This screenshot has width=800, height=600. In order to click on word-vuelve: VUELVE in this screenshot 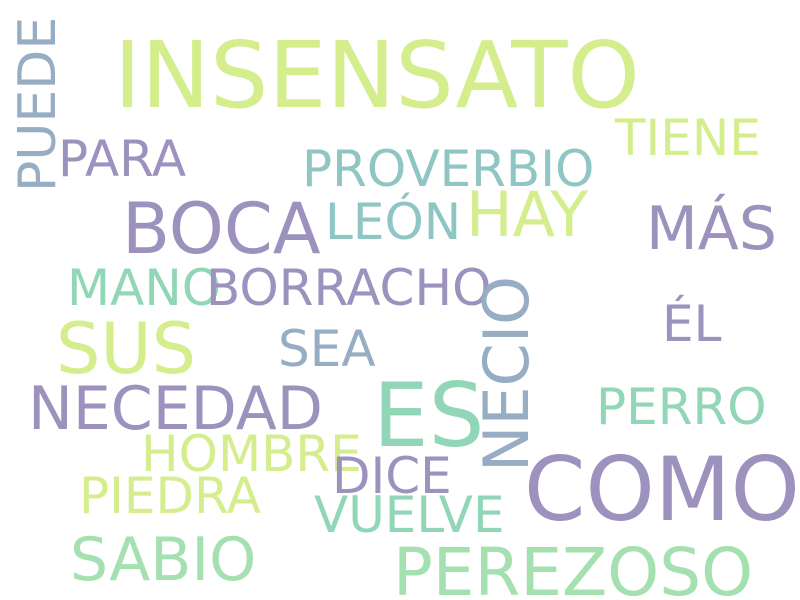, I will do `click(409, 515)`.